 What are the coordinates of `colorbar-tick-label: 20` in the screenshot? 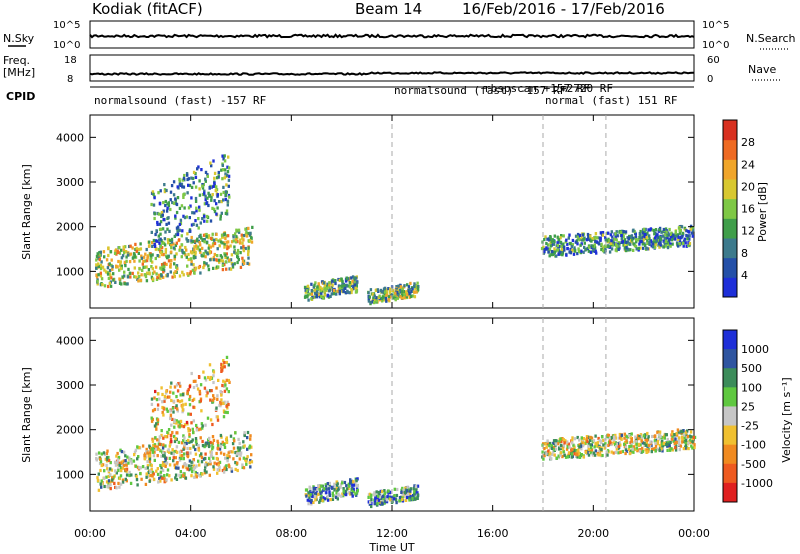 It's located at (748, 186).